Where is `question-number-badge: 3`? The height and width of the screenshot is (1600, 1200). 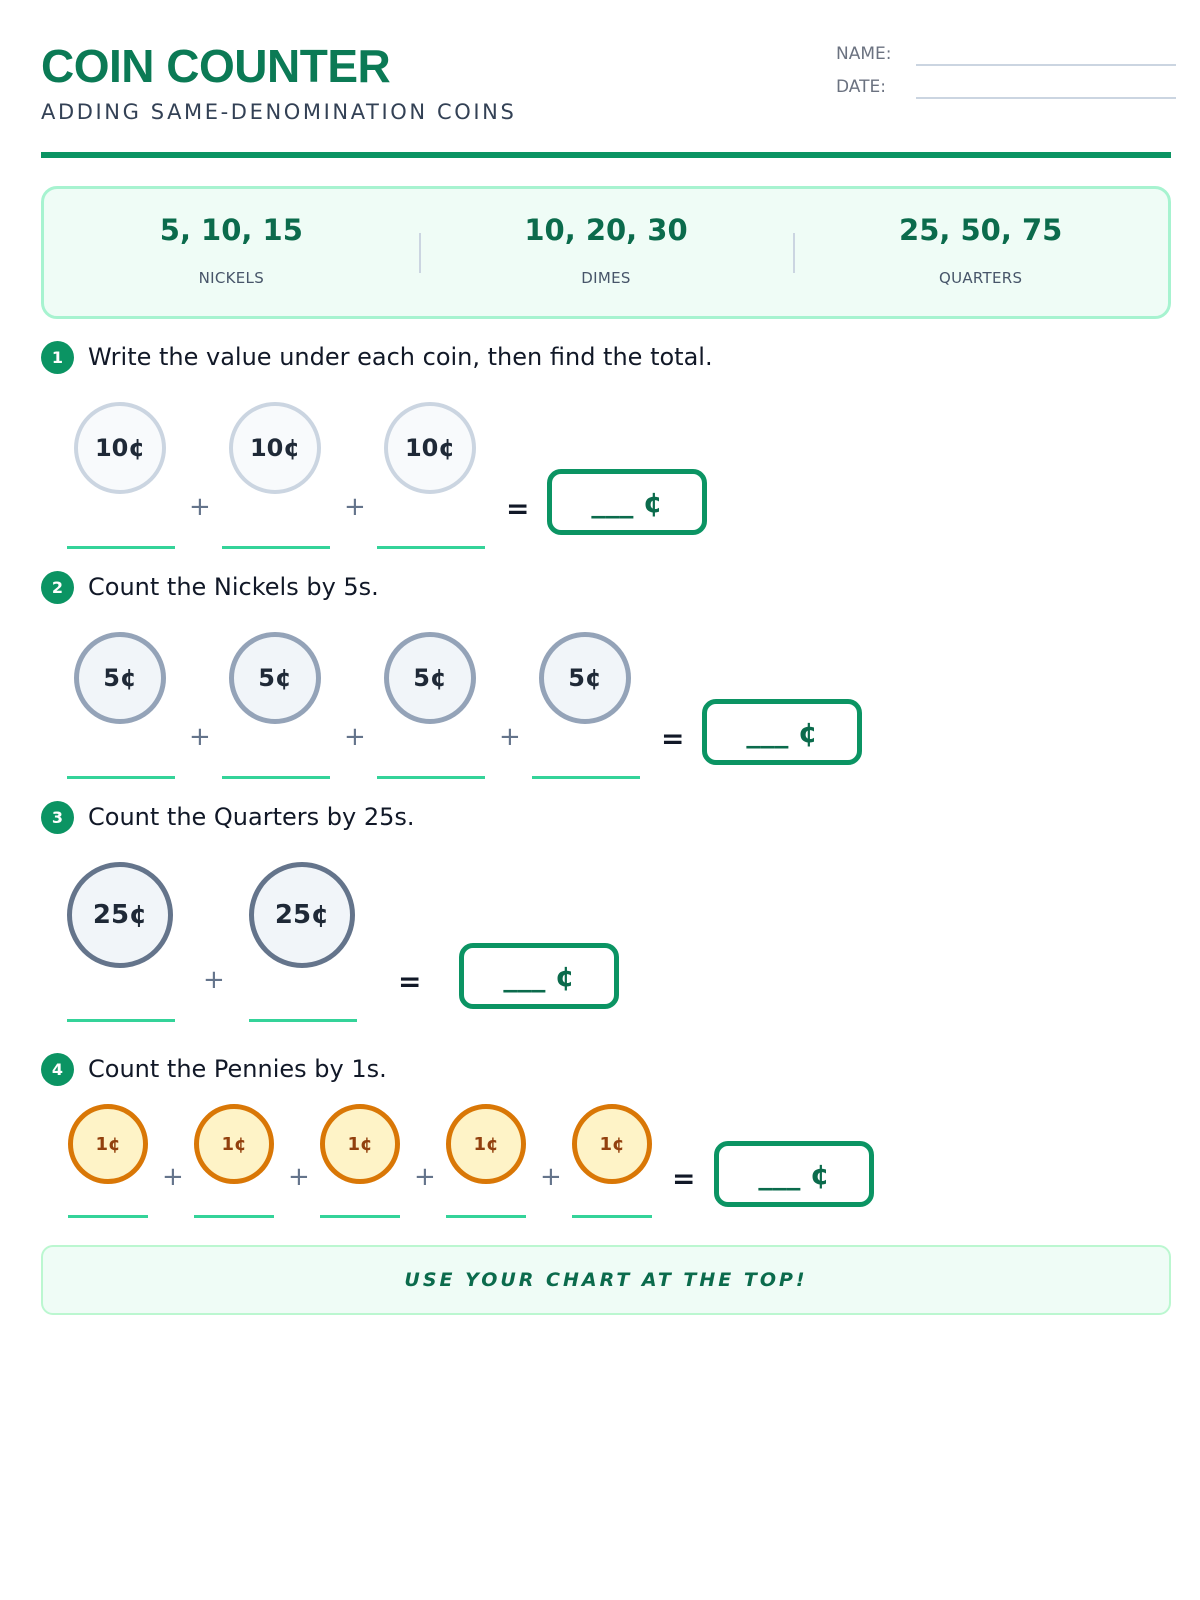
question-number-badge: 3 is located at coordinates (57, 817).